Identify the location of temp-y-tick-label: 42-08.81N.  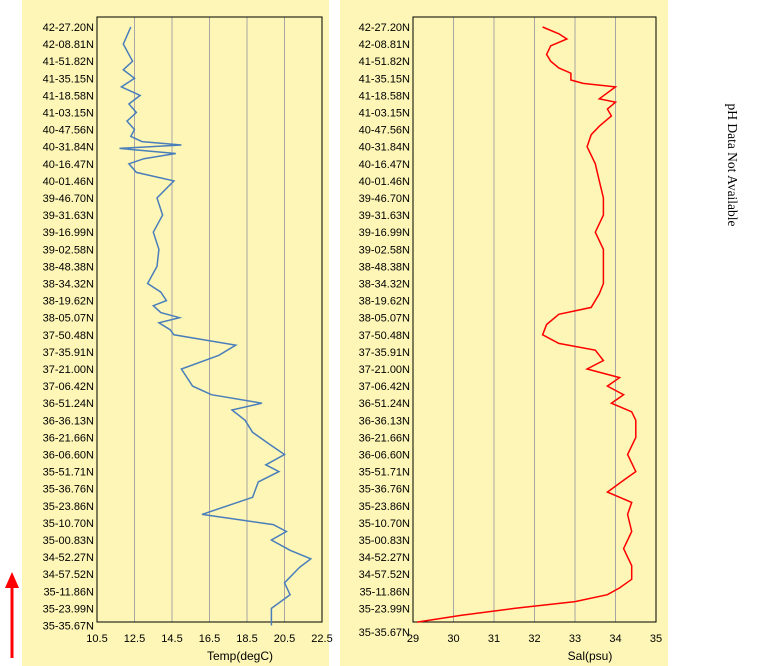
(68, 45).